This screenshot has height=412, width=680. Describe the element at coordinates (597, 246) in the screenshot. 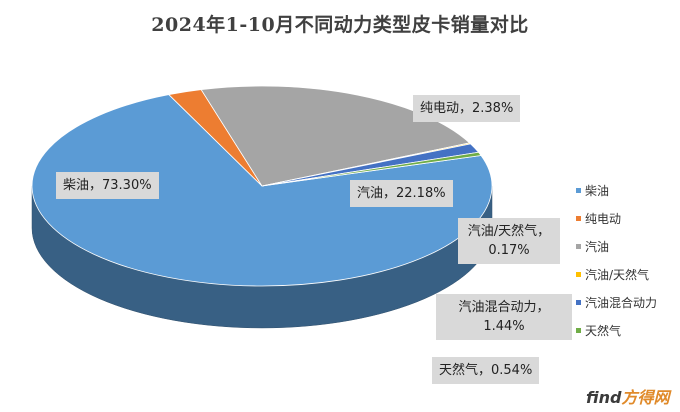

I see `legend-label: 汽油` at that location.